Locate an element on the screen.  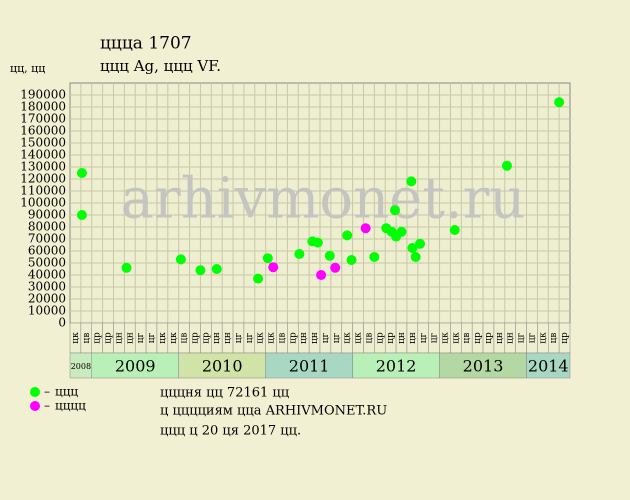
chart-subtitle: ццц Ag, ццц VF. is located at coordinates (160, 66).